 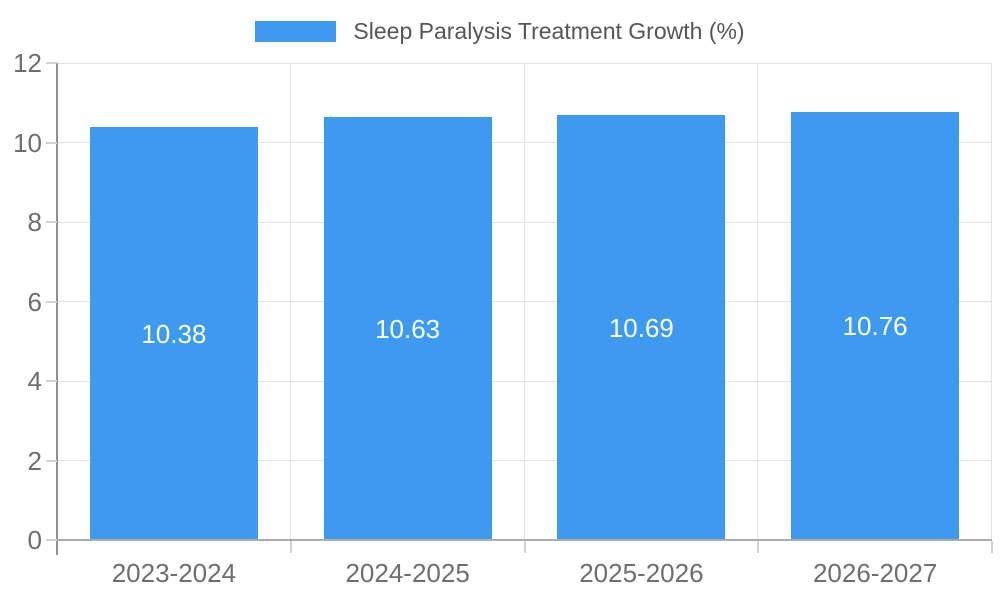 I want to click on x-axis-category-label: 2026-2027, so click(x=875, y=573).